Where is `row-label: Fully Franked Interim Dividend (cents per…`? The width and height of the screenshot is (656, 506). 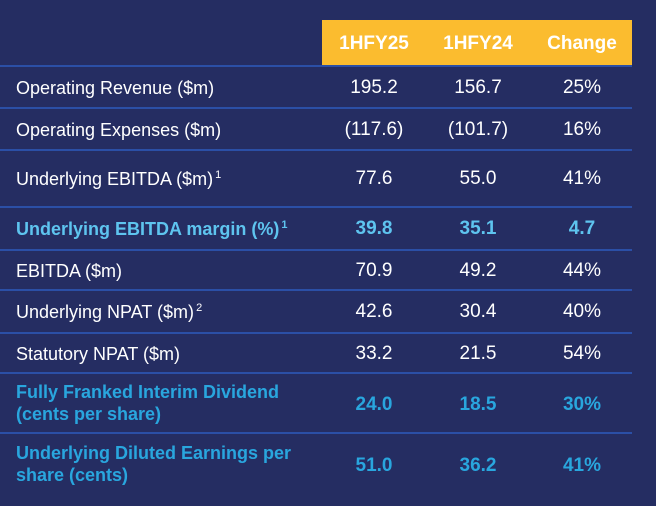 row-label: Fully Franked Interim Dividend (cents per… is located at coordinates (166, 403).